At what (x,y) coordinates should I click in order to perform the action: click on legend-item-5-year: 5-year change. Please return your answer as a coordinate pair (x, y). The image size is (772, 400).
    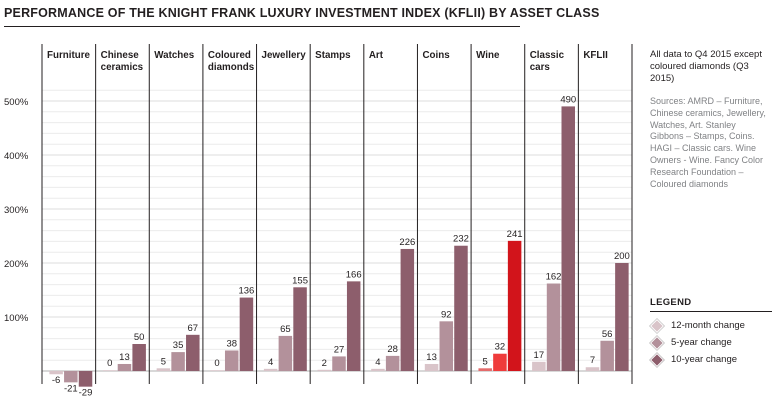
    Looking at the image, I should click on (710, 342).